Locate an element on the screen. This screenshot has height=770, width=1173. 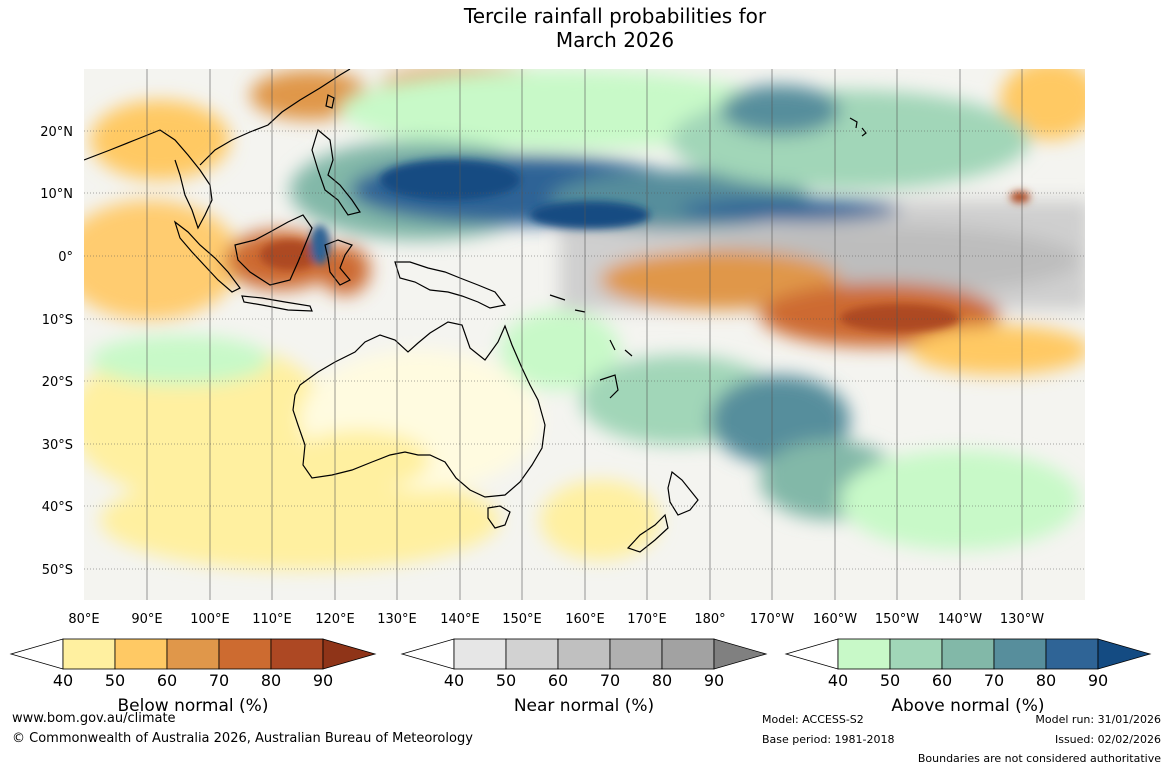
lat-label: 30°S is located at coordinates (57, 445).